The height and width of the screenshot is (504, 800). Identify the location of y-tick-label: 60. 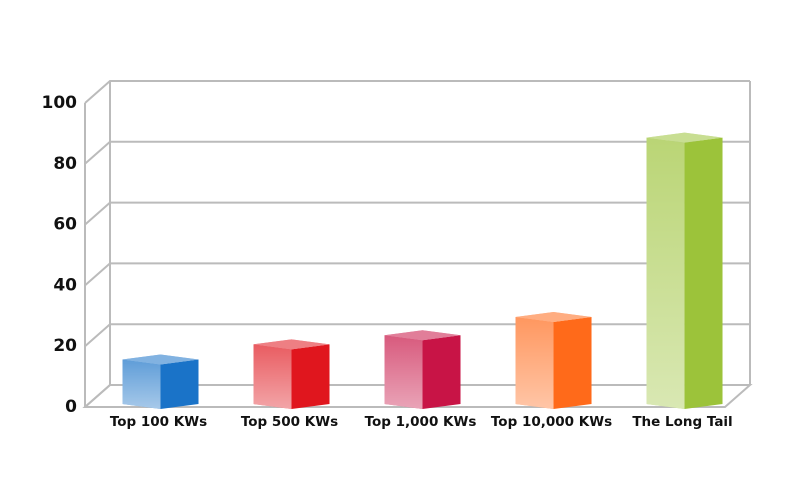
(65, 225).